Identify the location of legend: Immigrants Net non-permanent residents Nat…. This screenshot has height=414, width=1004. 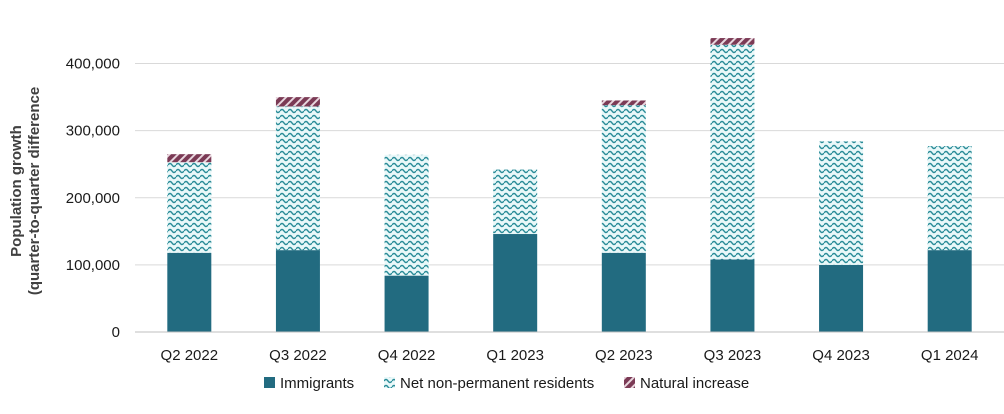
(506, 383).